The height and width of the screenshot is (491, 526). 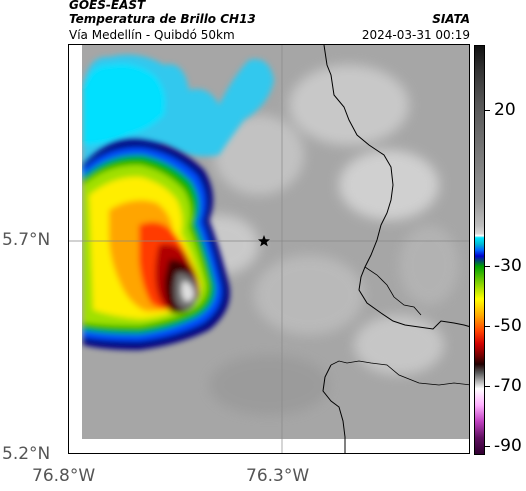 What do you see at coordinates (64, 476) in the screenshot?
I see `lon-tick-label: 76.8°W` at bounding box center [64, 476].